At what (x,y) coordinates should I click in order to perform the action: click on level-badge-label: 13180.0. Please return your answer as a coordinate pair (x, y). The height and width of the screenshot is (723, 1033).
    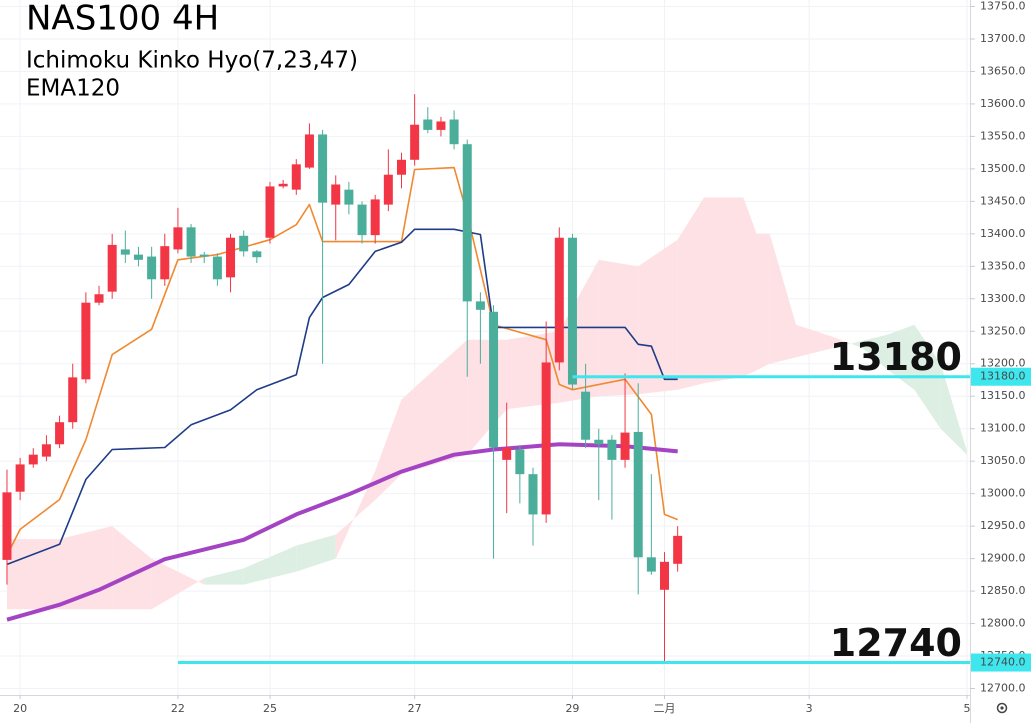
    Looking at the image, I should click on (1003, 376).